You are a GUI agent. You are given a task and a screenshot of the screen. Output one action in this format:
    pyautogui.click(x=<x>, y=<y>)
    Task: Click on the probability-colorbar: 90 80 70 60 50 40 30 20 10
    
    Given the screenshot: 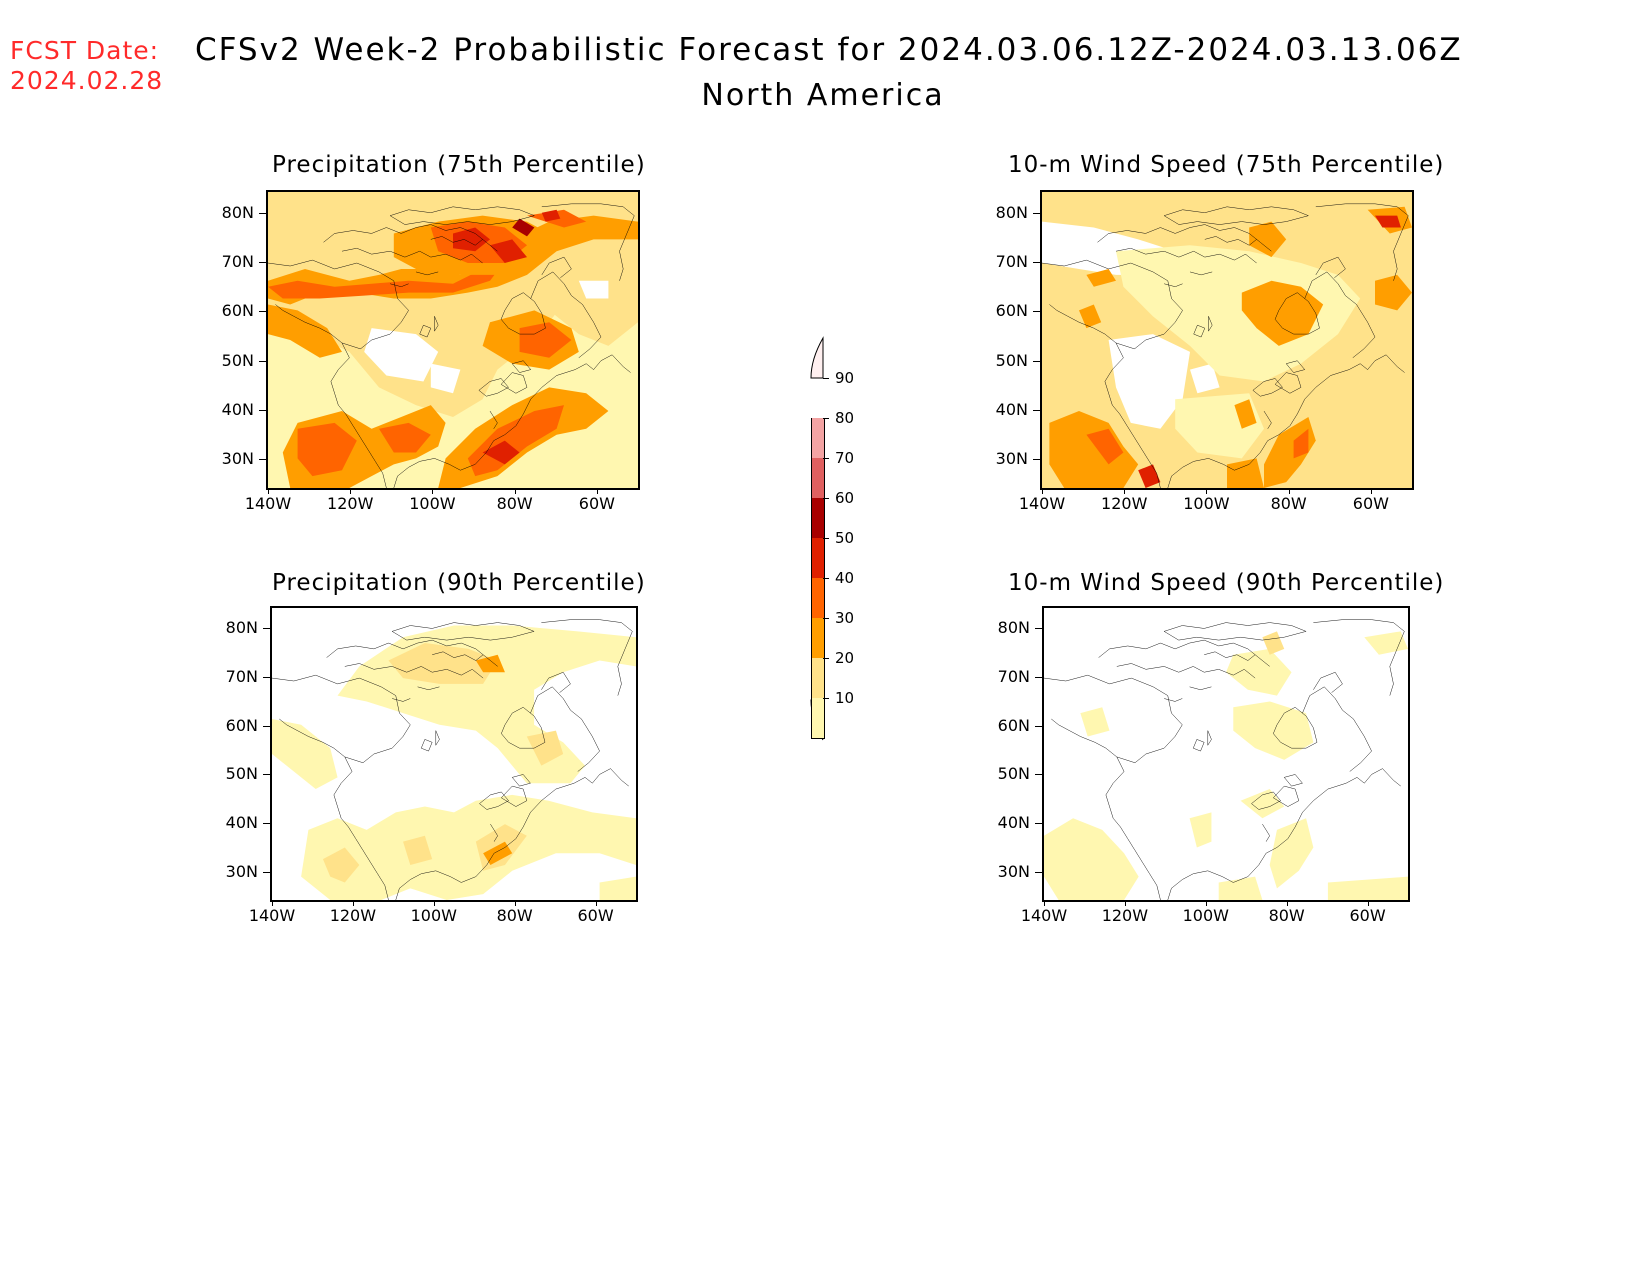 What is the action you would take?
    pyautogui.click(x=835, y=539)
    